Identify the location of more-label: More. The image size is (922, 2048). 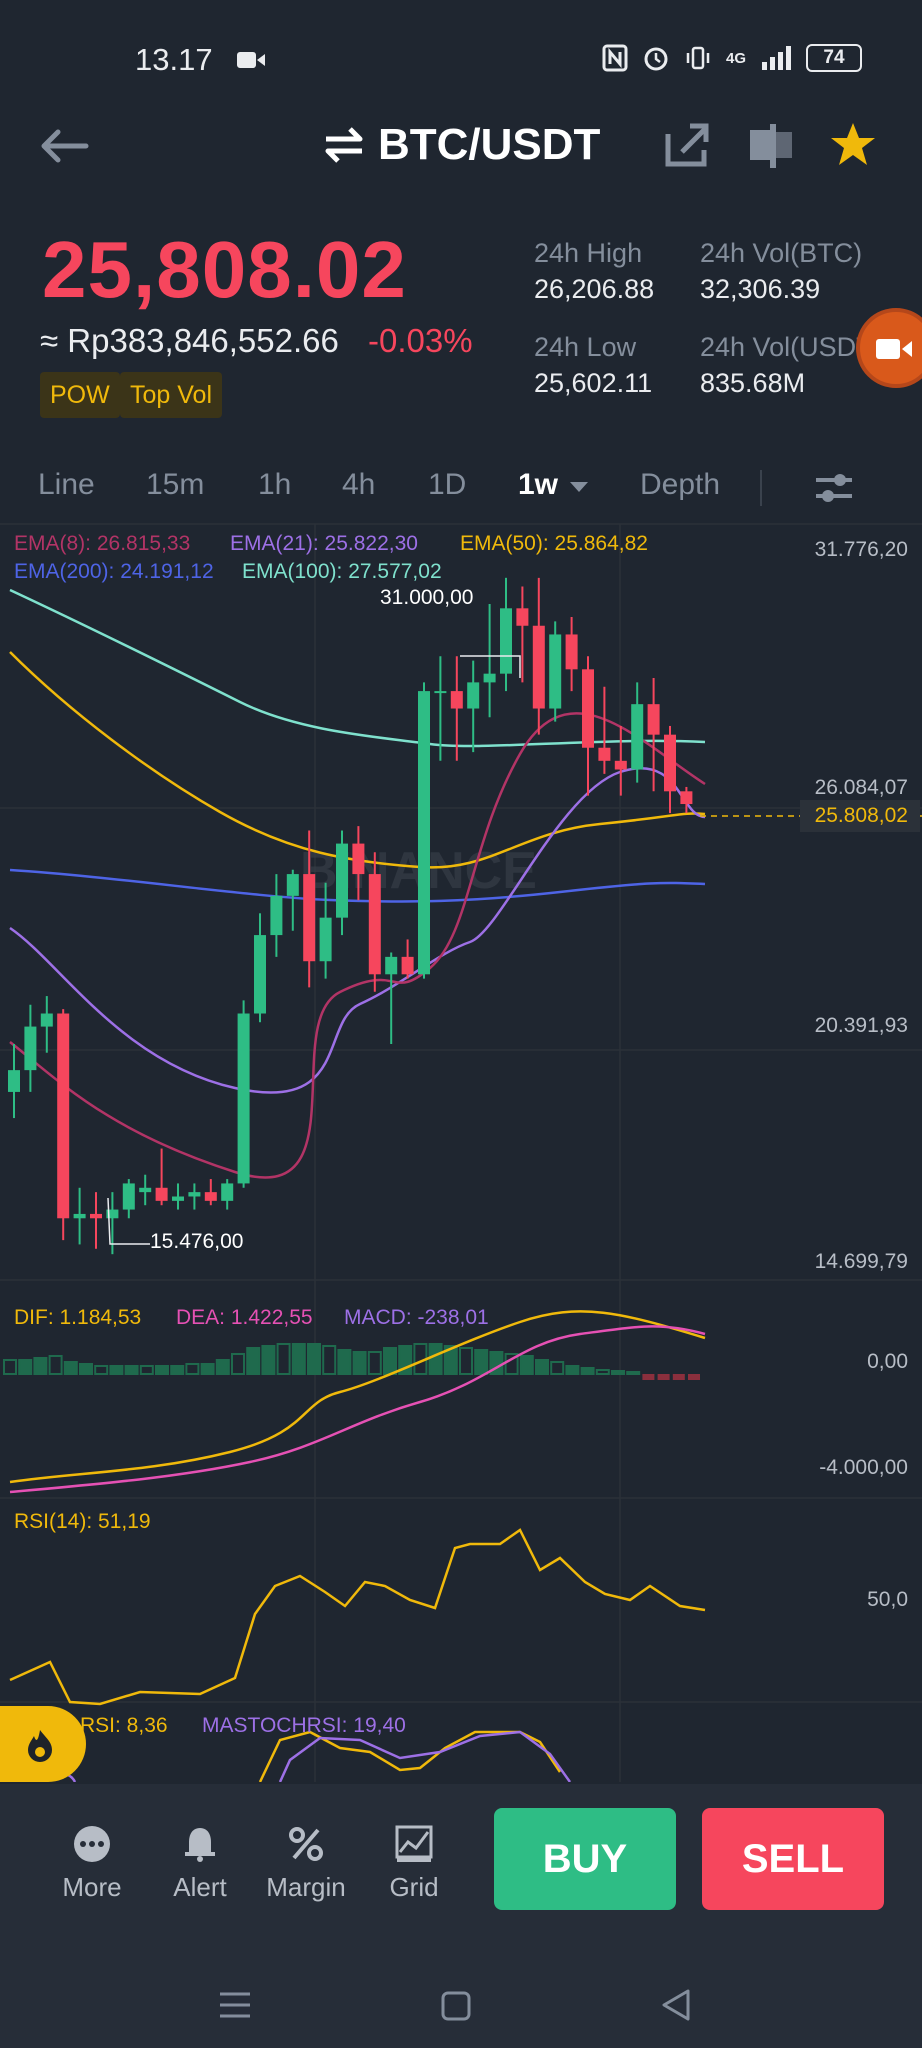
(92, 1887).